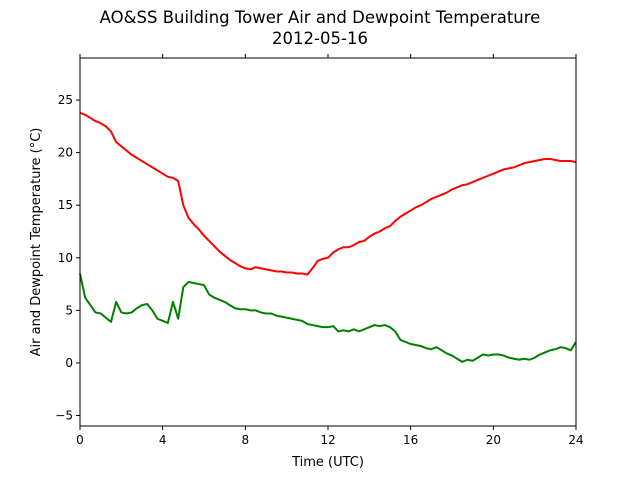 The image size is (640, 480). Describe the element at coordinates (493, 440) in the screenshot. I see `x-tick-label: 20` at that location.